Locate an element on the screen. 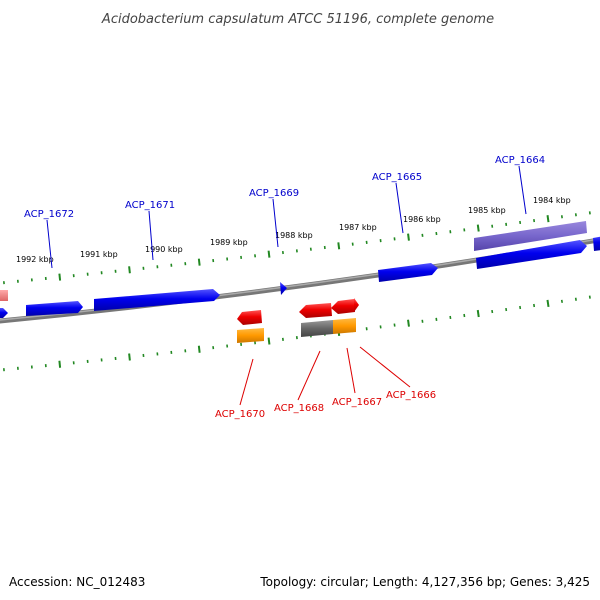 The height and width of the screenshot is (600, 600). gene-label-acp-1671: ACP_1671 is located at coordinates (150, 205).